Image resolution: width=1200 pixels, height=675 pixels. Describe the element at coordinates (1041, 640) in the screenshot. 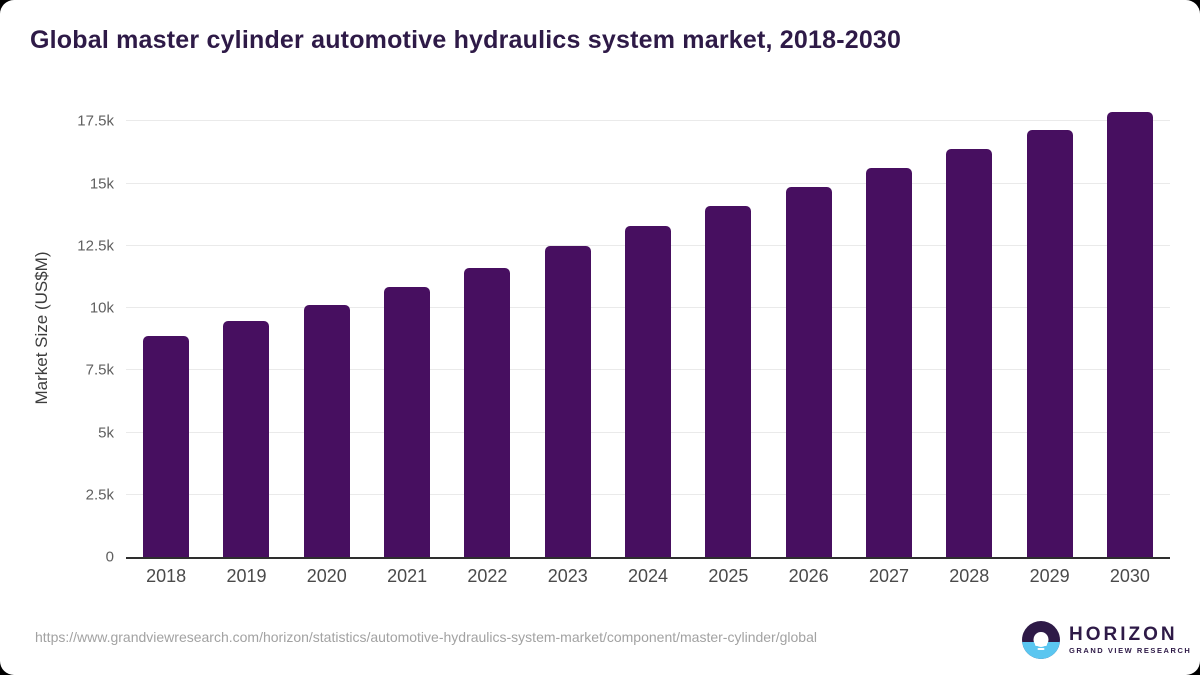

I see `horizon-logo-icon` at that location.